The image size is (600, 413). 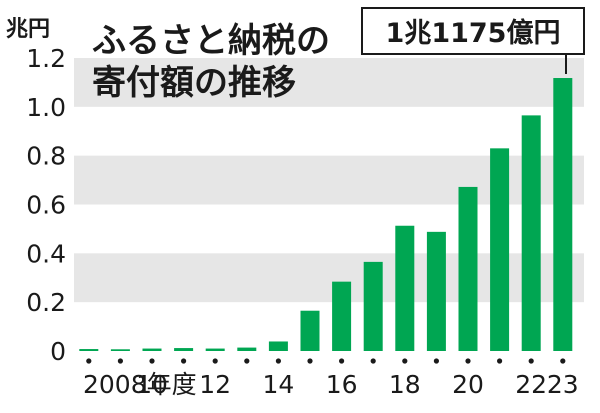 I want to click on x-tick-label: 23, so click(x=563, y=384).